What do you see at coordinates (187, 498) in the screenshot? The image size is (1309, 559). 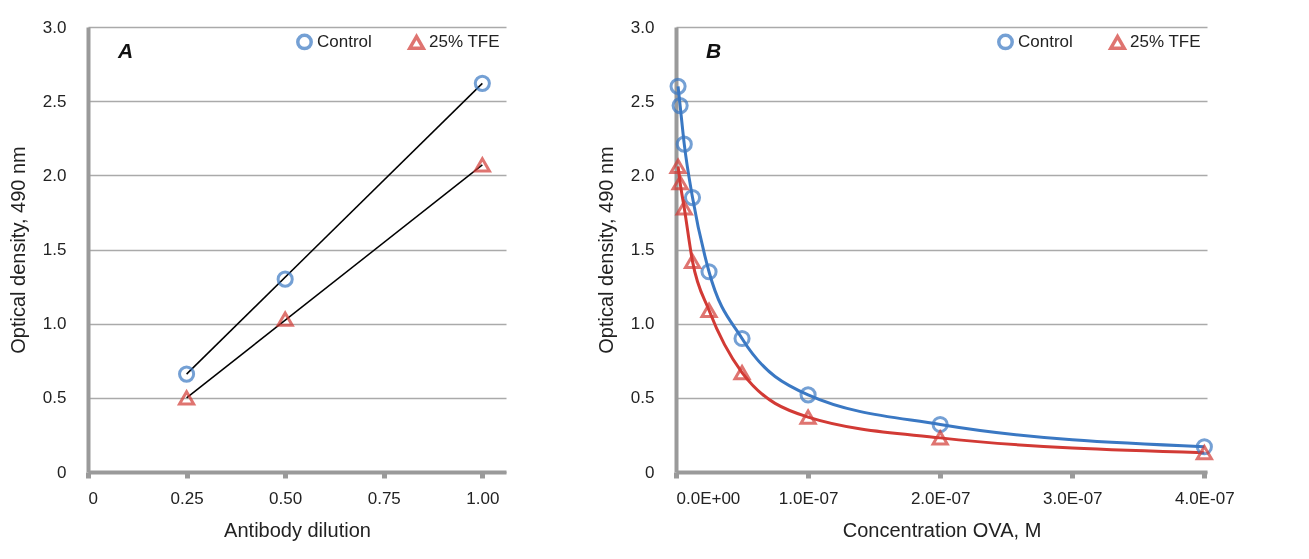 I see `x-tick-label: 0.25` at bounding box center [187, 498].